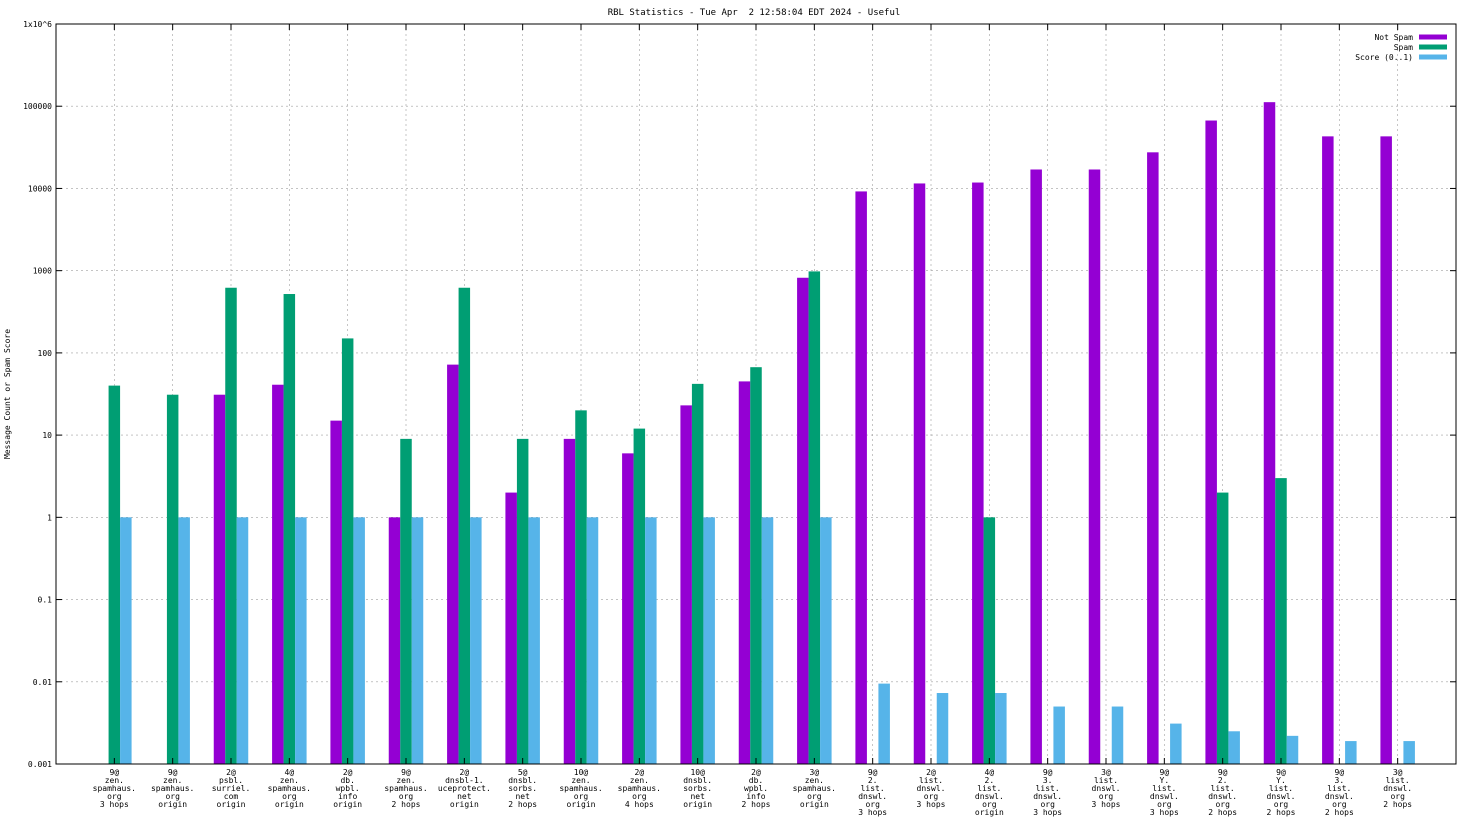  Describe the element at coordinates (347, 796) in the screenshot. I see `x-tick-label-line: info` at that location.